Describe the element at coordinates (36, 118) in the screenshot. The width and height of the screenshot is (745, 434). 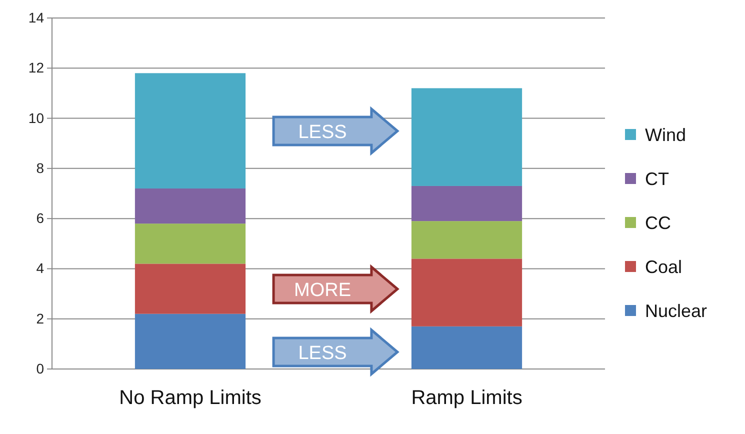
I see `y-tick-label: 10` at that location.